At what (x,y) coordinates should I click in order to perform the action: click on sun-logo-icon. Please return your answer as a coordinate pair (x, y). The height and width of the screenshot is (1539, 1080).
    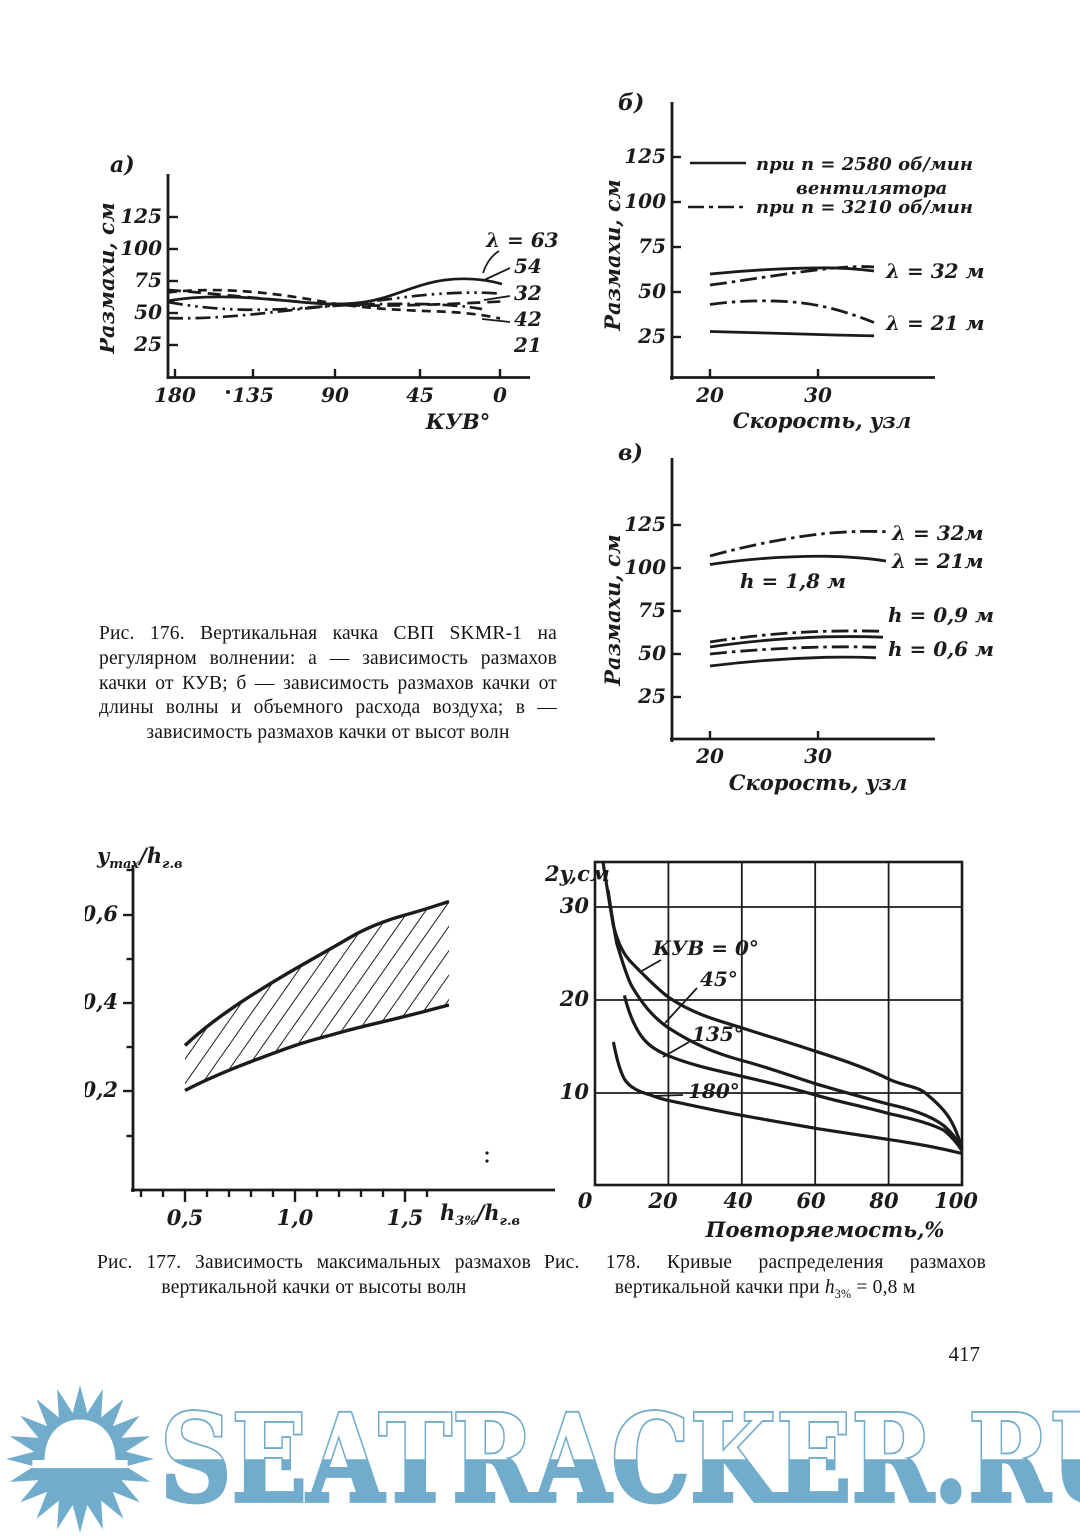
    Looking at the image, I should click on (80, 1459).